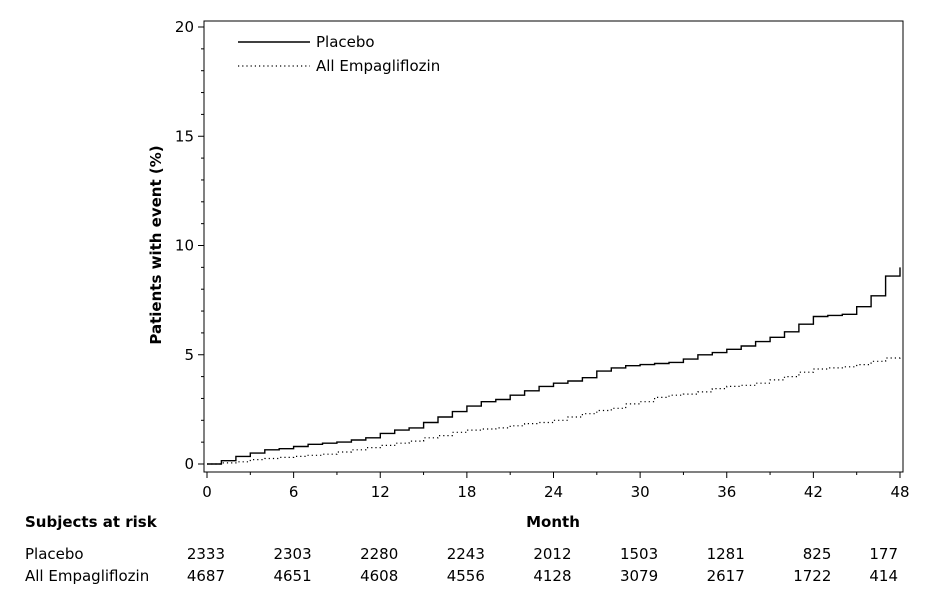 This screenshot has height=608, width=933. I want to click on risk-cell: 4128, so click(552, 576).